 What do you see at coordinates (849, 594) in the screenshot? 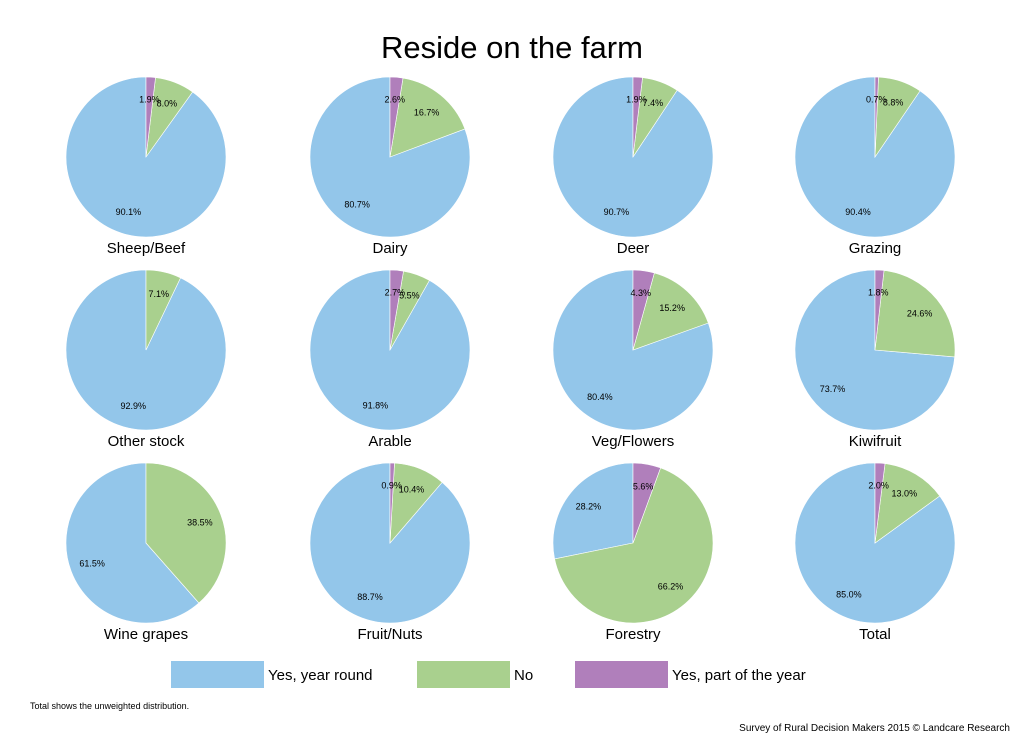
I see `slice-data-label: 85.0%` at bounding box center [849, 594].